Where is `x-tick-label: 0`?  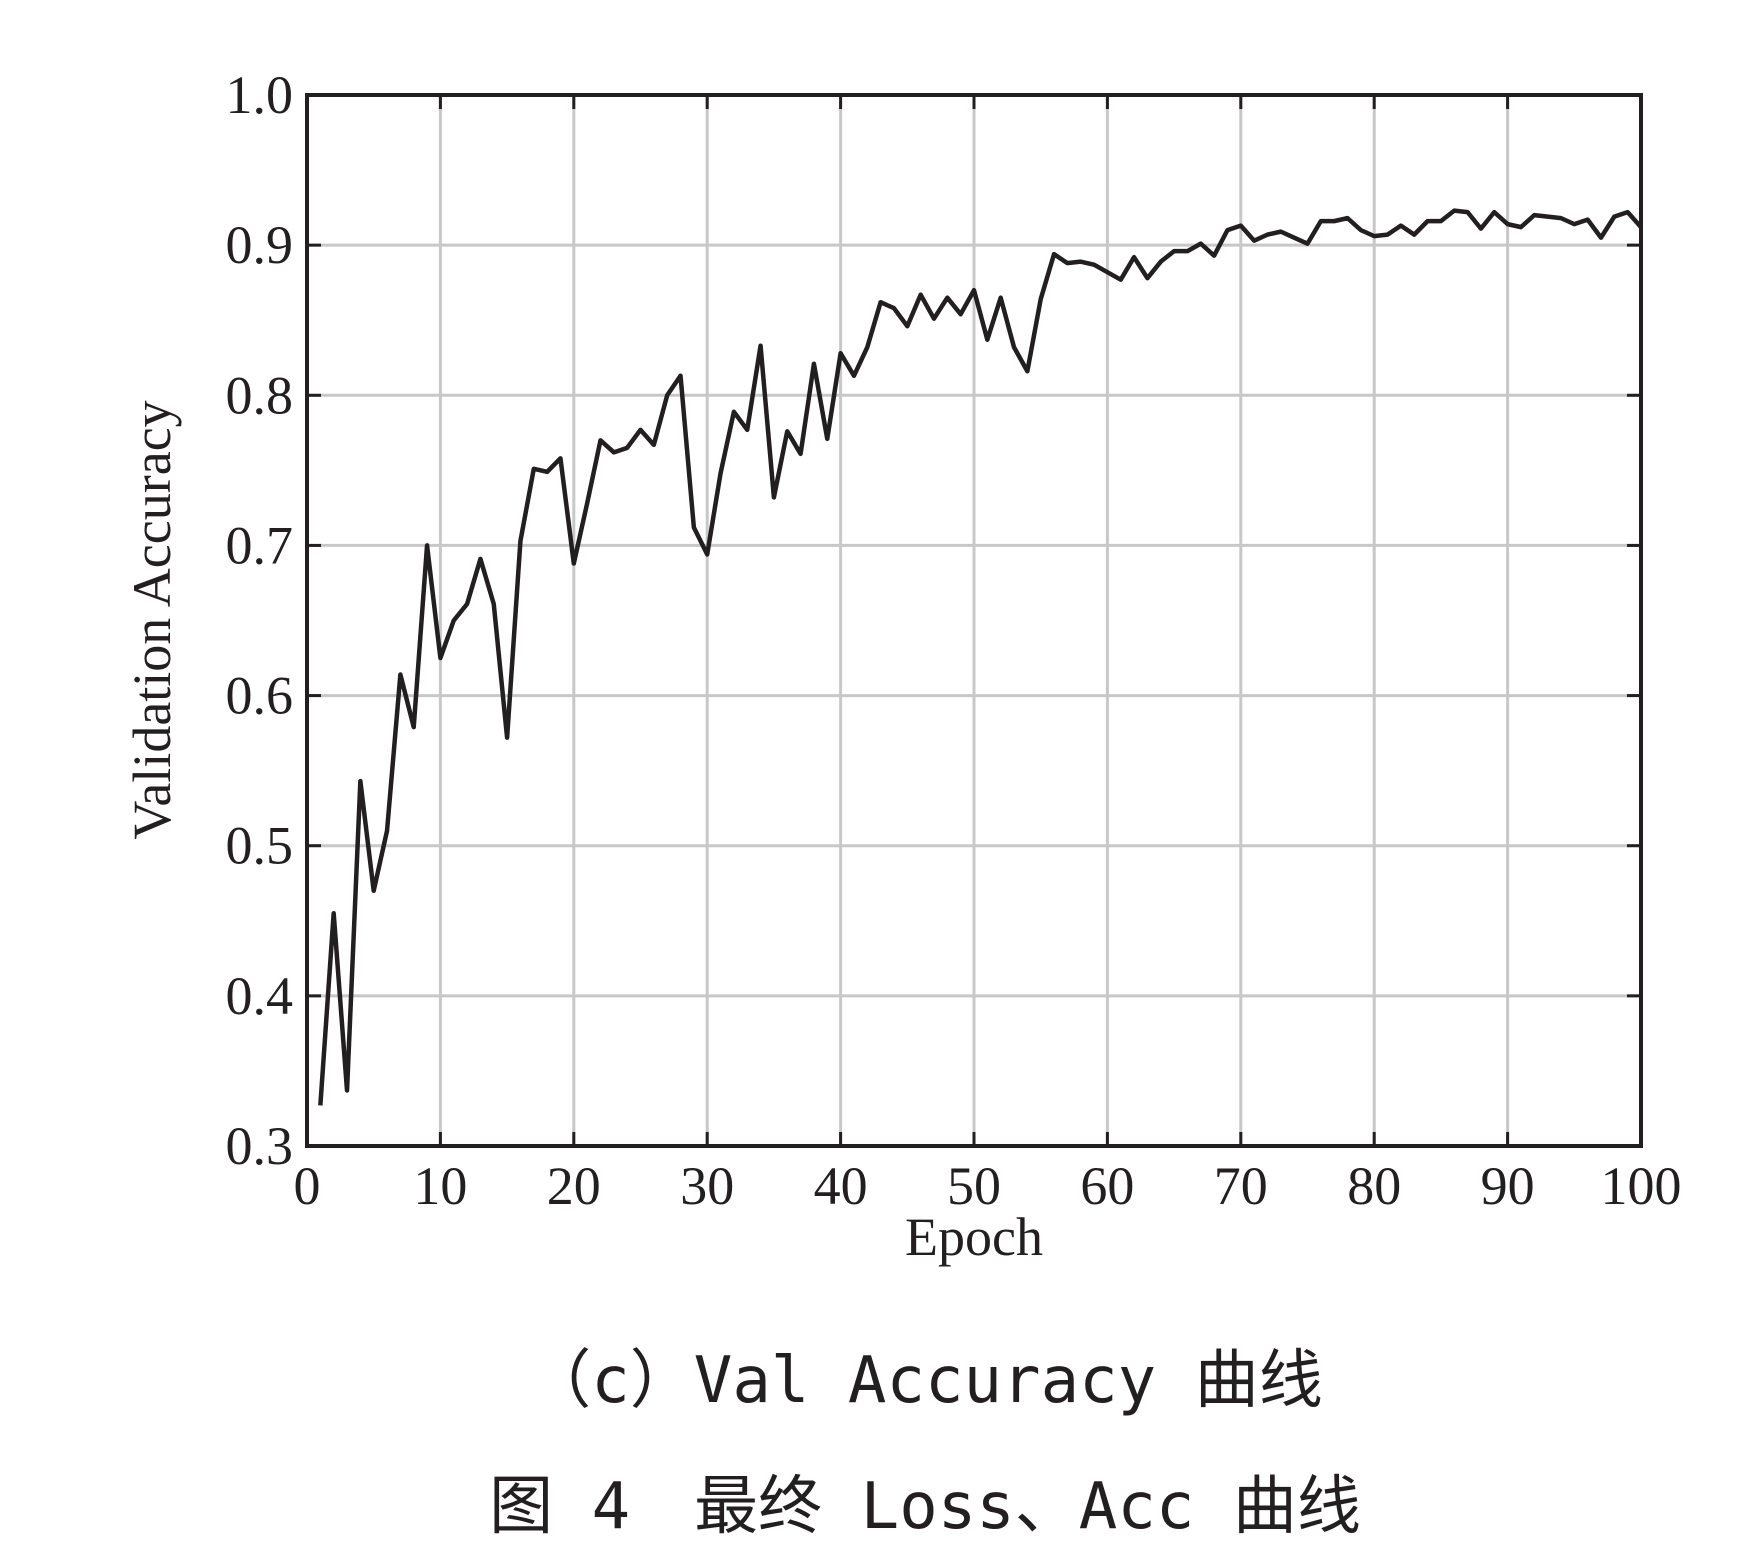
x-tick-label: 0 is located at coordinates (307, 1186).